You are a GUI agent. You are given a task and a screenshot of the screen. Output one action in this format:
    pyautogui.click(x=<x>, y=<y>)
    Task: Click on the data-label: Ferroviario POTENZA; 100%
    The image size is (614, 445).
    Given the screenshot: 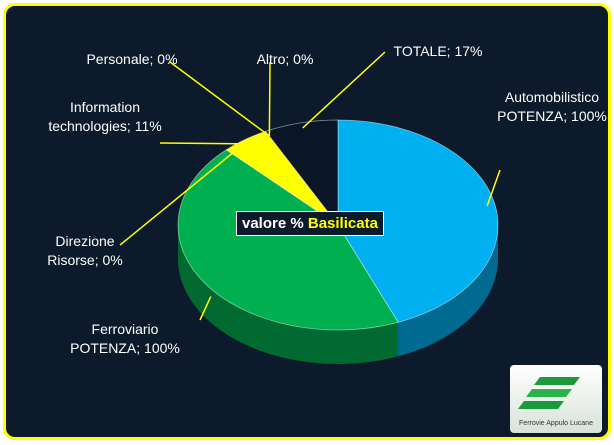 What is the action you would take?
    pyautogui.click(x=125, y=338)
    